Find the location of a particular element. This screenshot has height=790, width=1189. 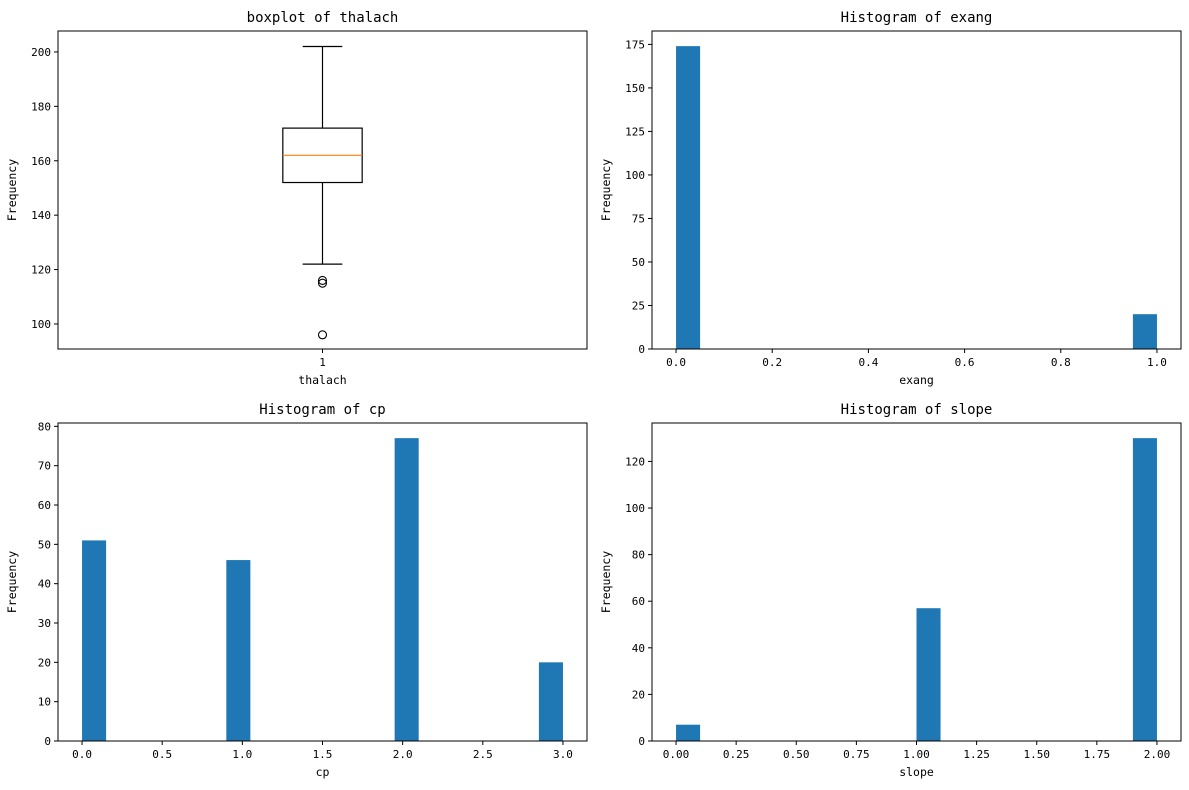

x-tick-label: 0.5 is located at coordinates (162, 754).